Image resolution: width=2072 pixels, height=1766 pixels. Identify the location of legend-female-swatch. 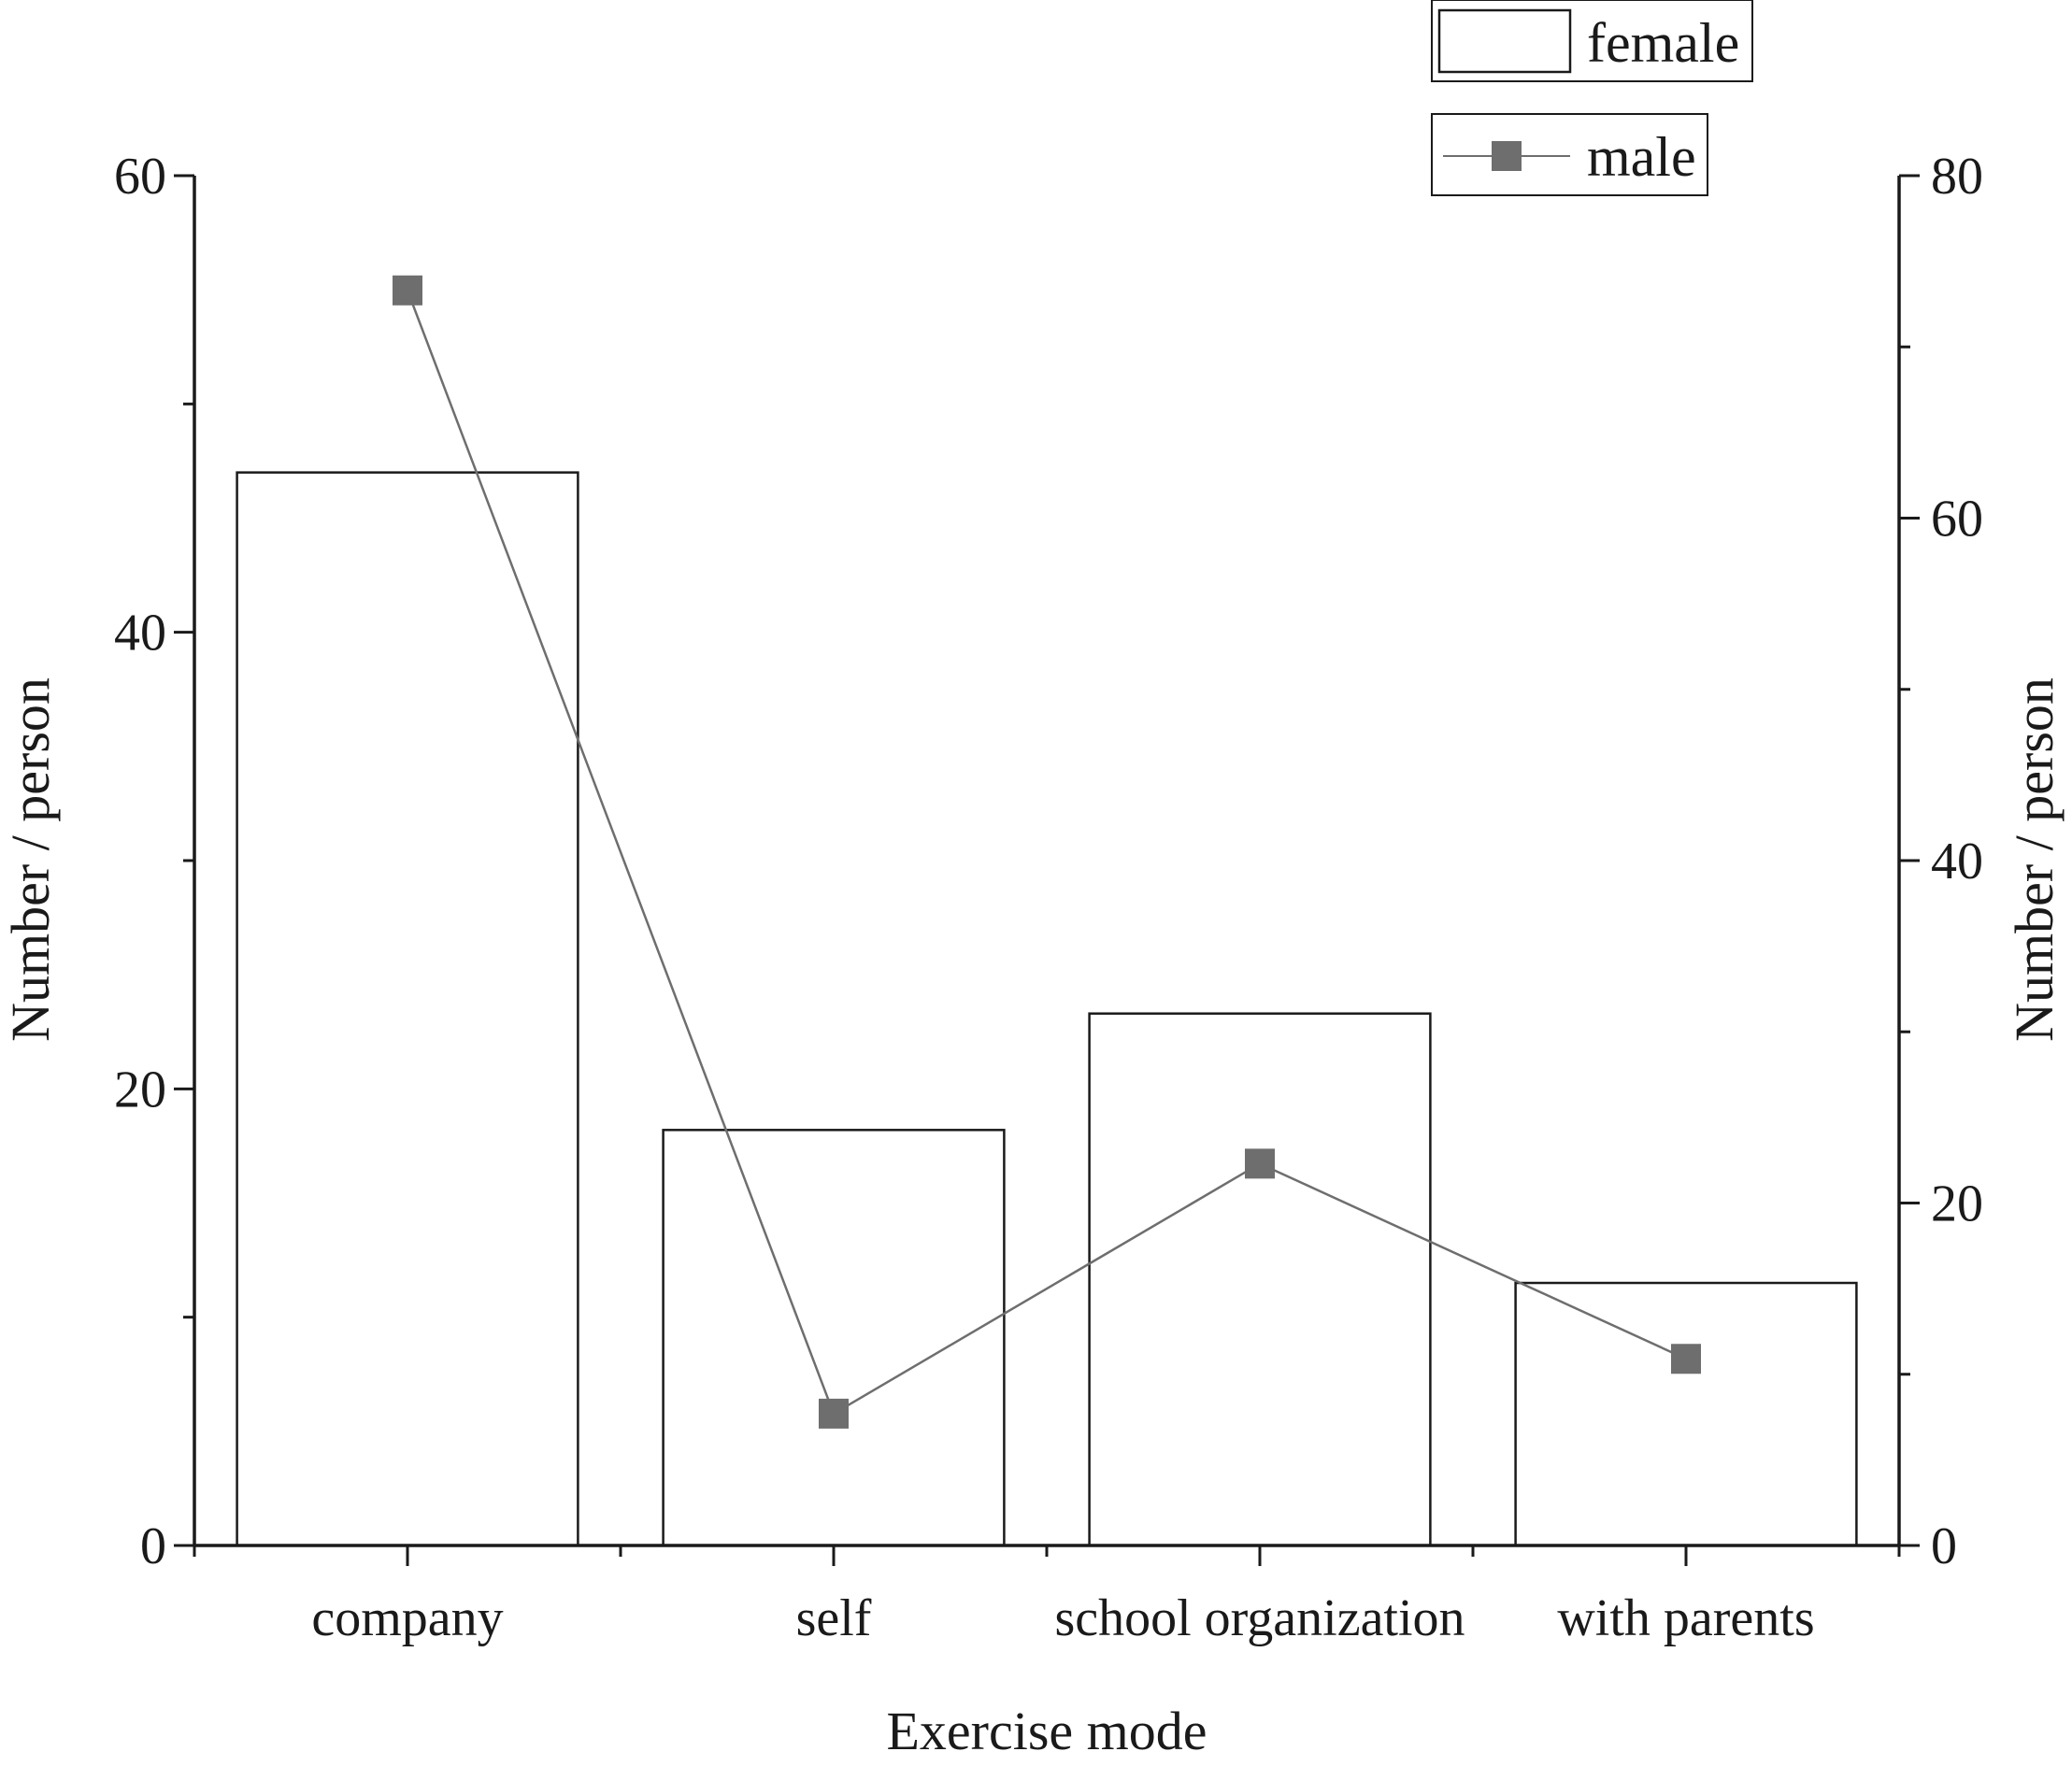
(1504, 41).